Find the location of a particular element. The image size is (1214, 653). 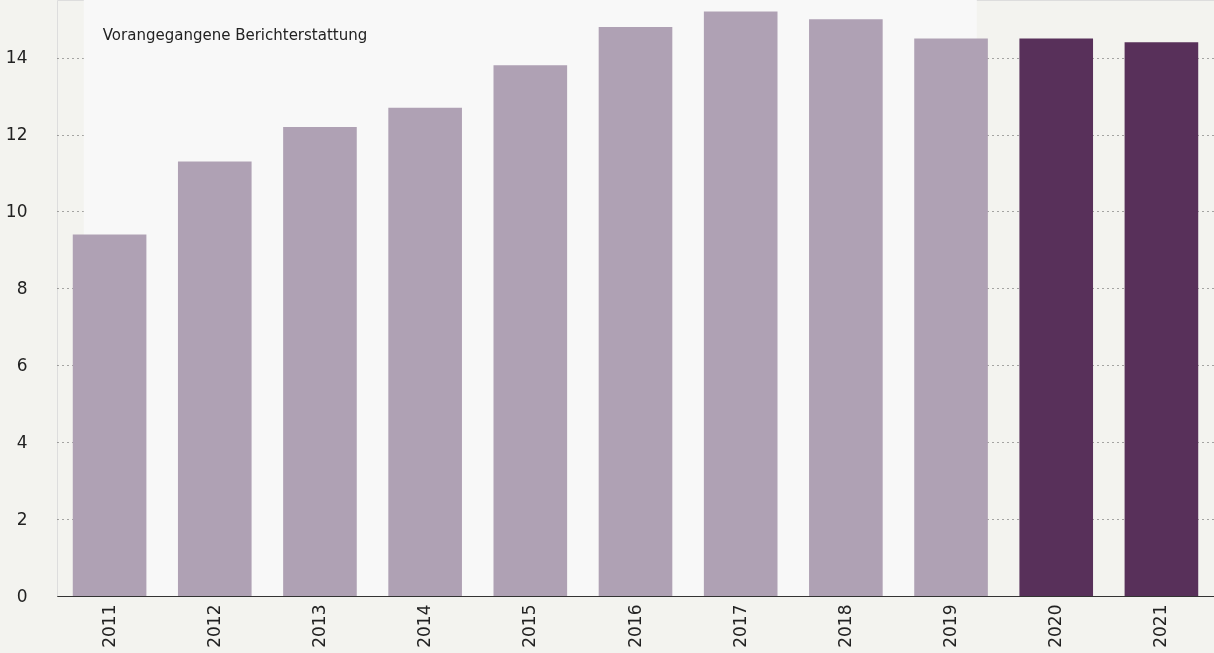

y-tick-label: 14 is located at coordinates (16, 57).